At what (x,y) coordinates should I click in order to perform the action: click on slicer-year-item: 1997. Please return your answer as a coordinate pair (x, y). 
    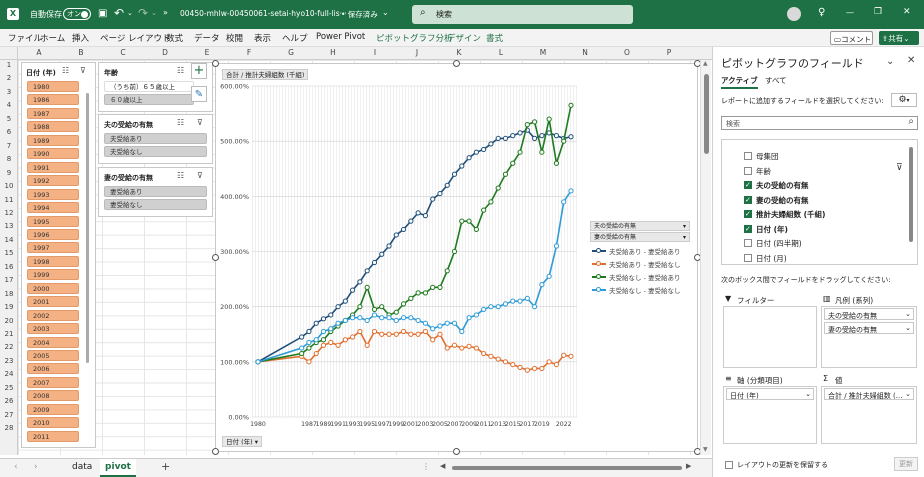
    Looking at the image, I should click on (53, 248).